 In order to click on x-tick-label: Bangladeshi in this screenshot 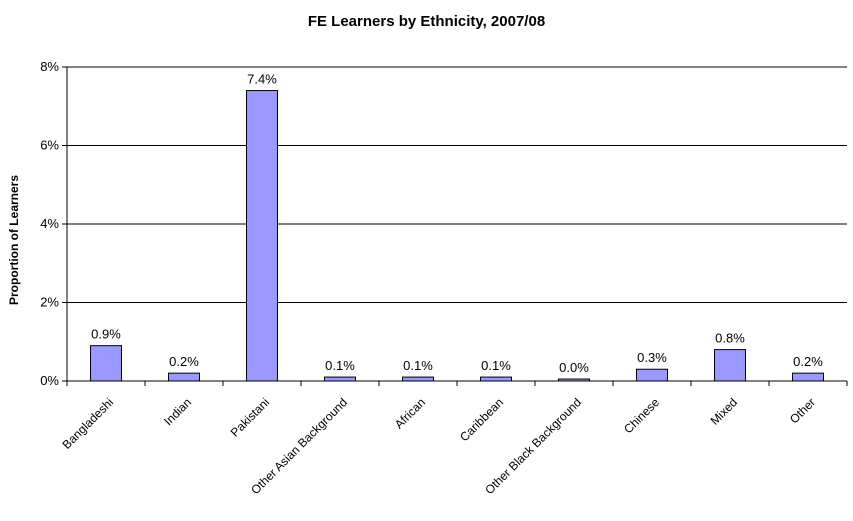, I will do `click(88, 423)`.